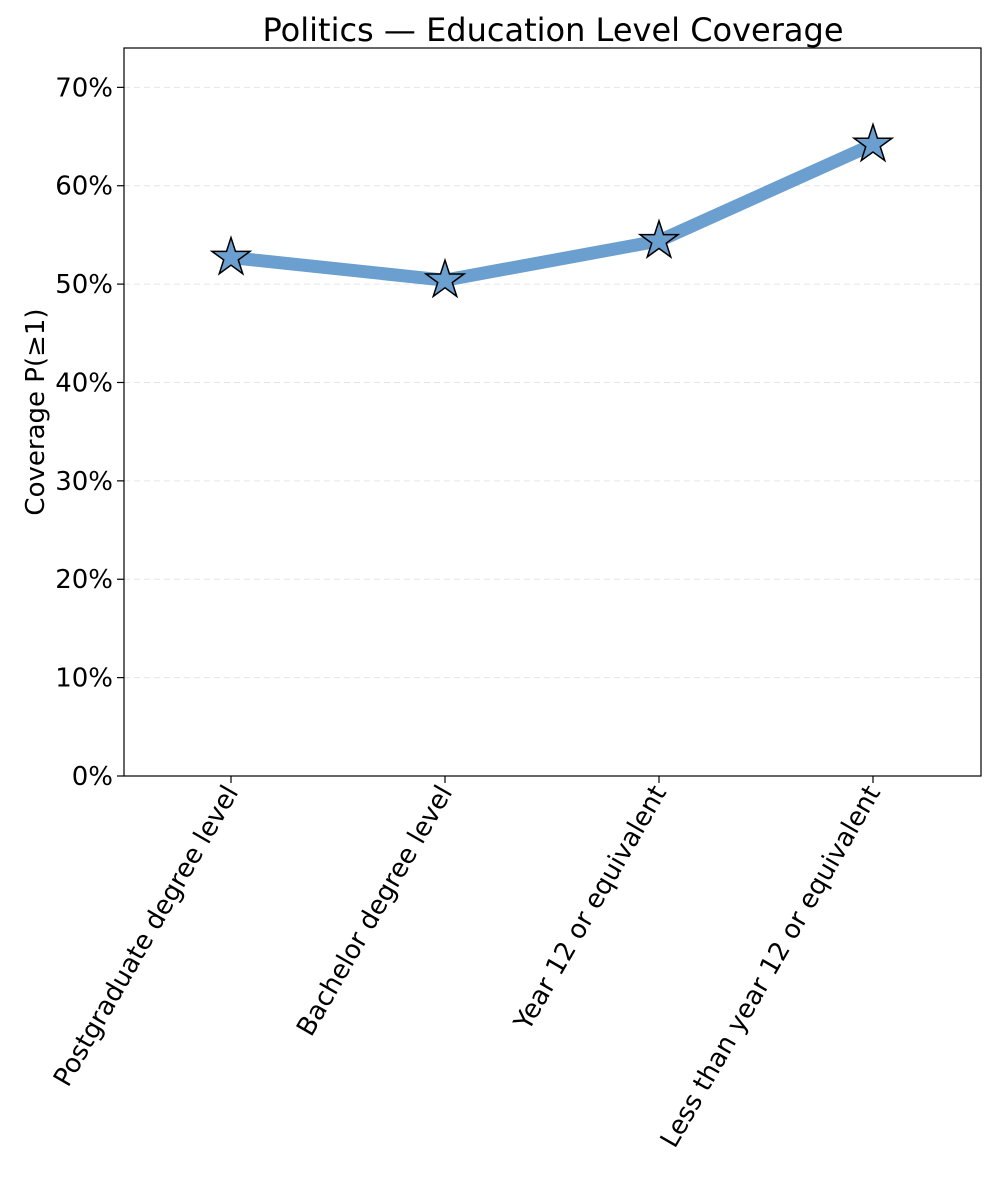 Image resolution: width=997 pixels, height=1196 pixels. I want to click on series-line, so click(553, 212).